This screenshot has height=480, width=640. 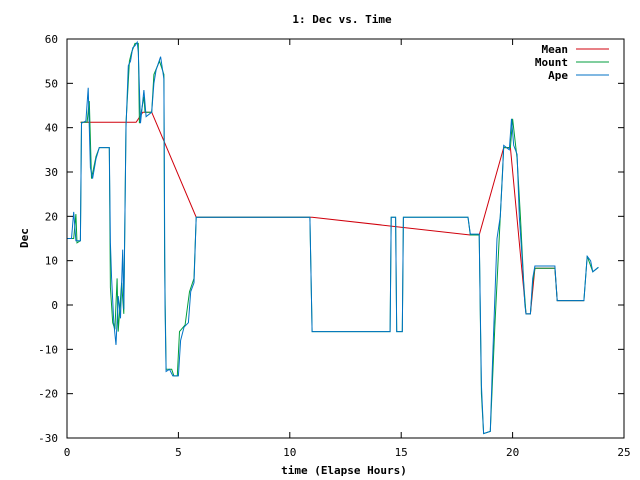 I want to click on x-tick-label: 5, so click(x=178, y=452).